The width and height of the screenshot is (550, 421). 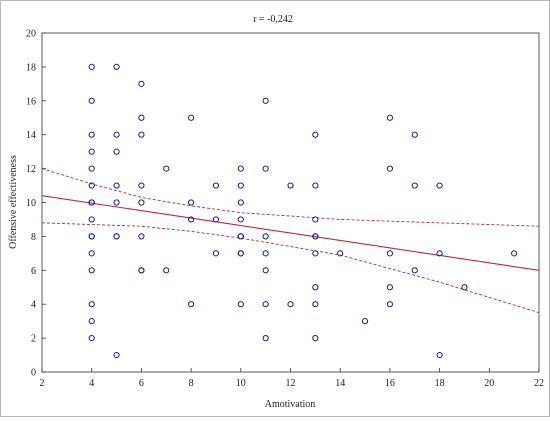 I want to click on chart-title: r = -0,242, so click(x=273, y=19).